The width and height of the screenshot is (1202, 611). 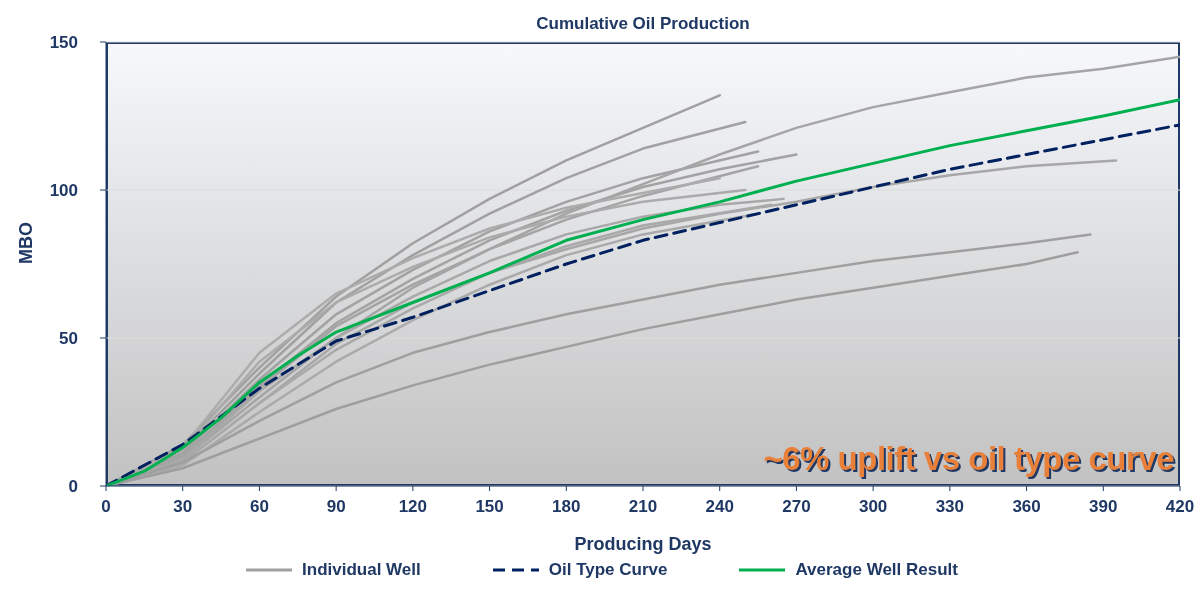 I want to click on y-tick-label: 150, so click(x=63, y=43).